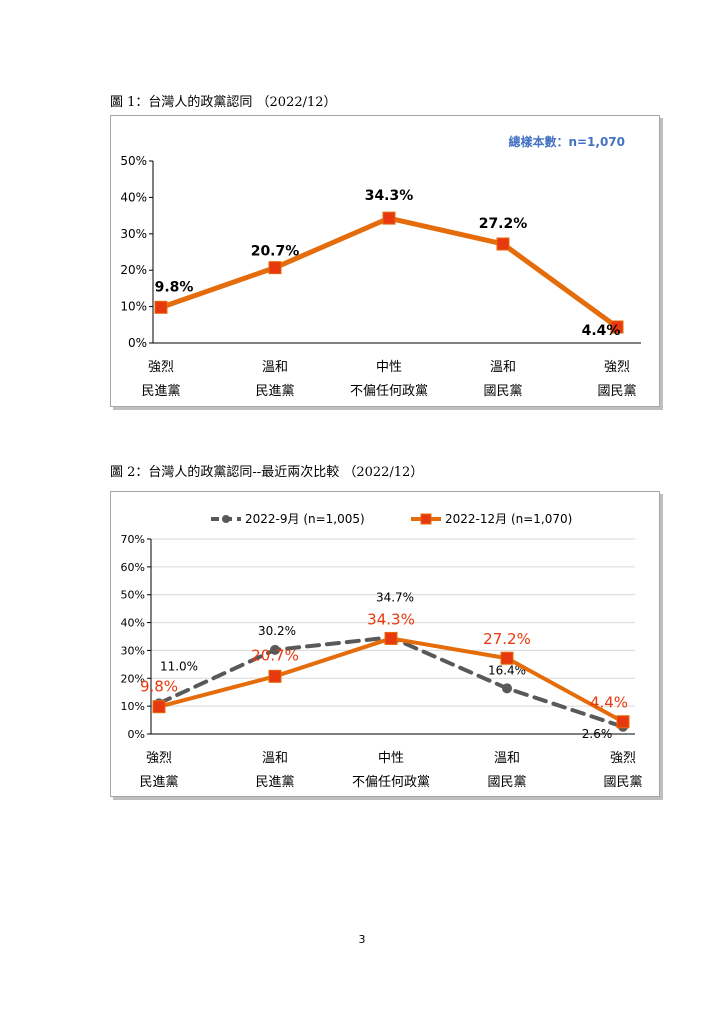 This screenshot has width=724, height=1024. What do you see at coordinates (305, 519) in the screenshot?
I see `legend-label: 2022-9月 (n=1,005)` at bounding box center [305, 519].